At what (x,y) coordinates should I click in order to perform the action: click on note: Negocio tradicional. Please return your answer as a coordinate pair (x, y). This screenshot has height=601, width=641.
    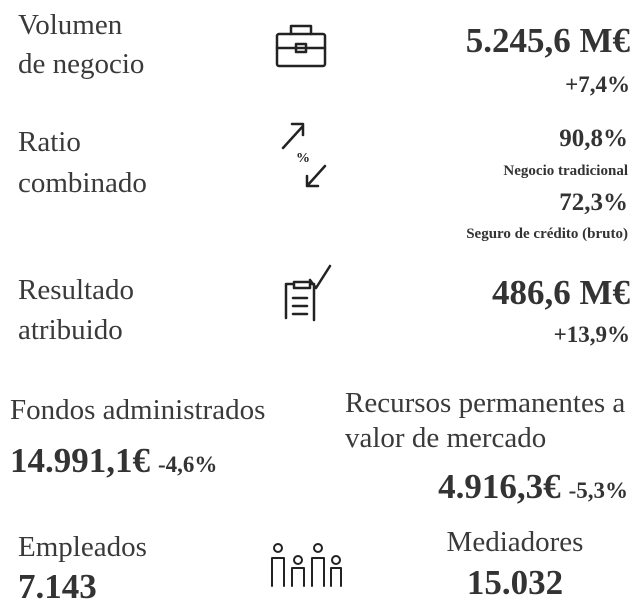
    Looking at the image, I should click on (565, 171).